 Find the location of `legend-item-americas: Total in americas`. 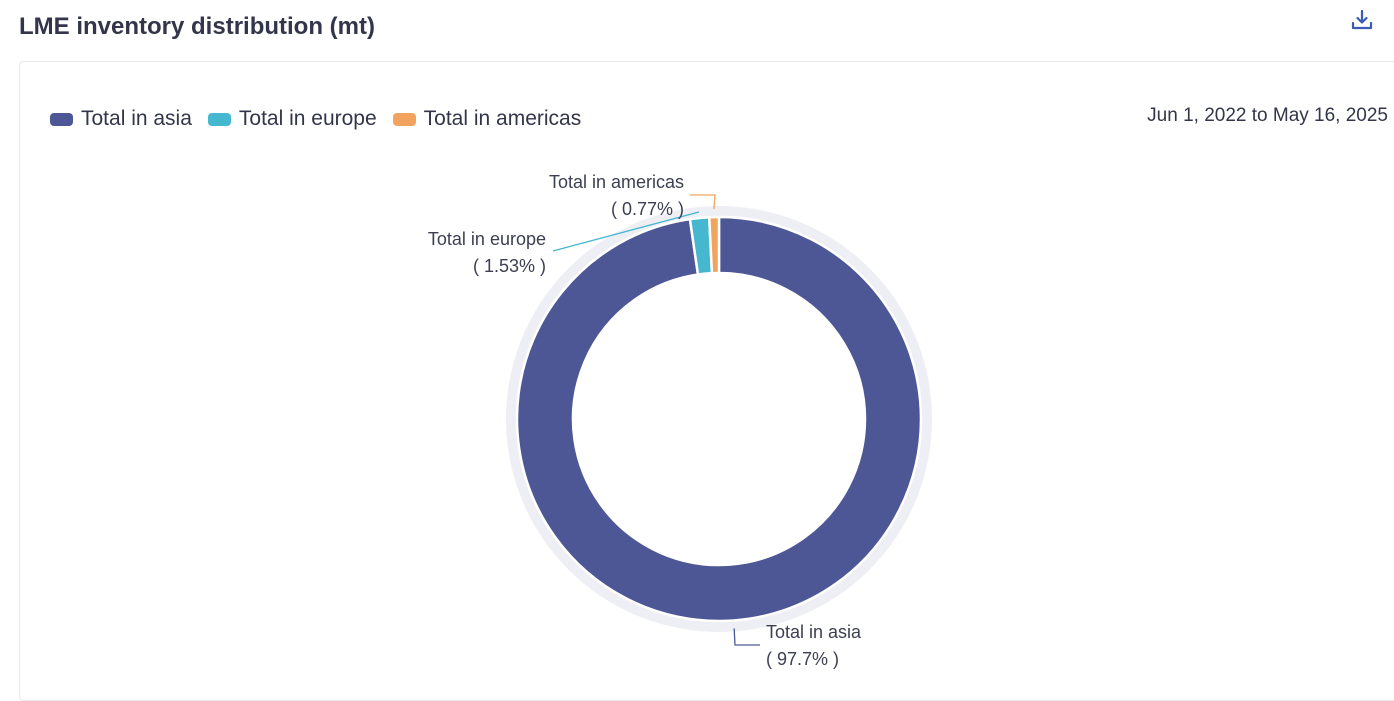

legend-item-americas: Total in americas is located at coordinates (487, 119).